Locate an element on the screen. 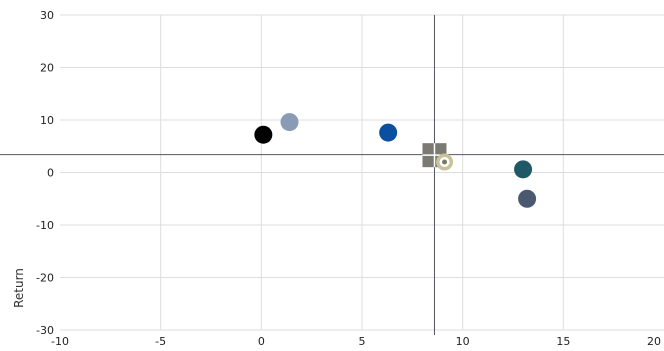 This screenshot has width=664, height=351. y-tick-label: 30 is located at coordinates (47, 15).